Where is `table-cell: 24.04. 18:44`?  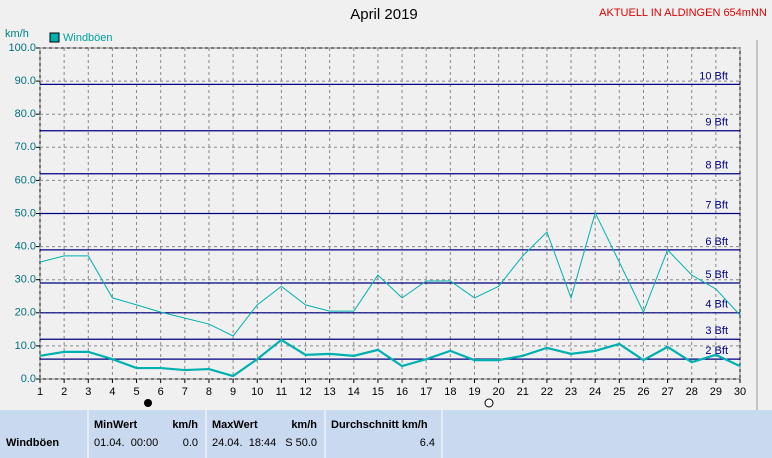
table-cell: 24.04. 18:44 is located at coordinates (244, 443).